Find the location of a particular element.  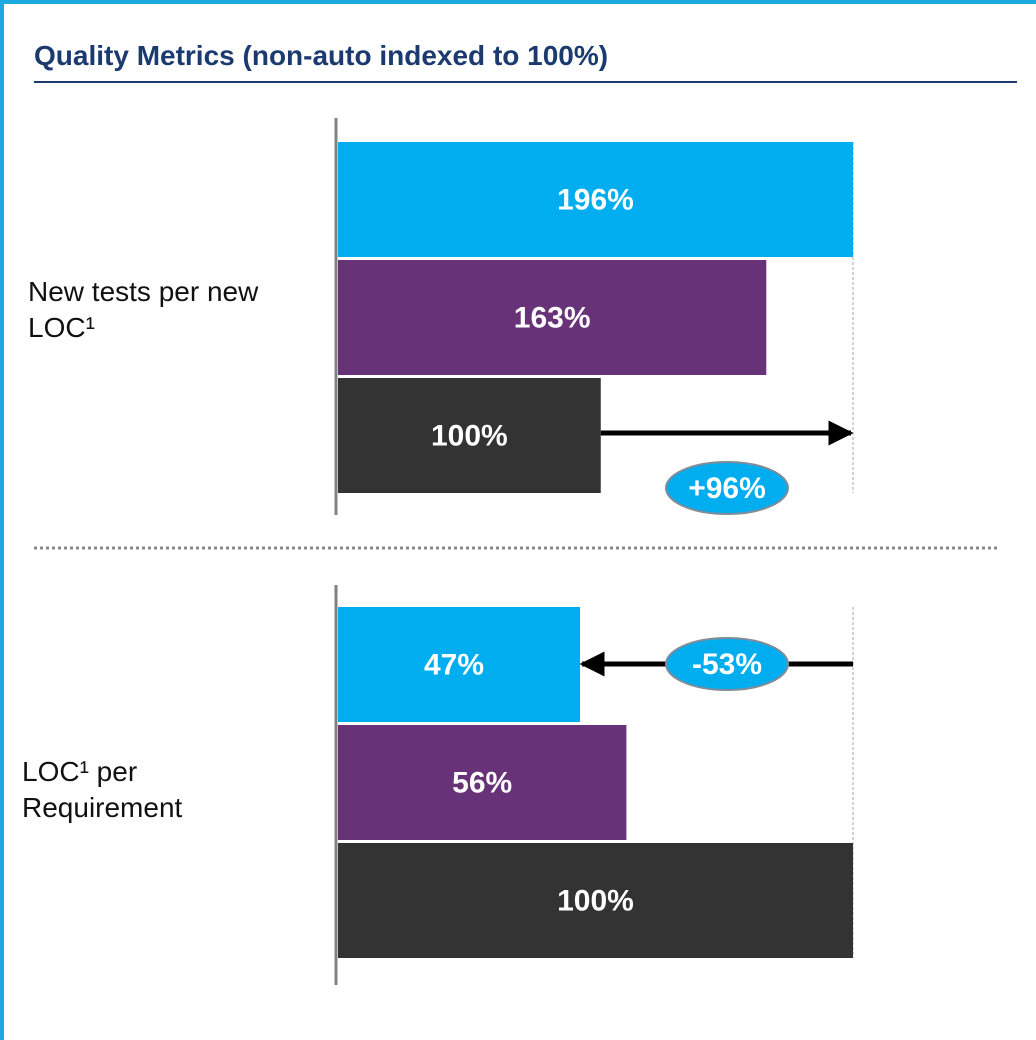

group-label: LOC¹ per Requirement is located at coordinates (102, 789).